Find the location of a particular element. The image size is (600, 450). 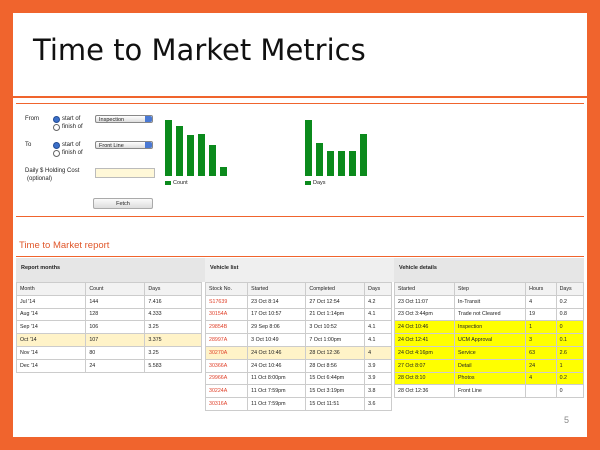

to-start-radio is located at coordinates (56, 145).